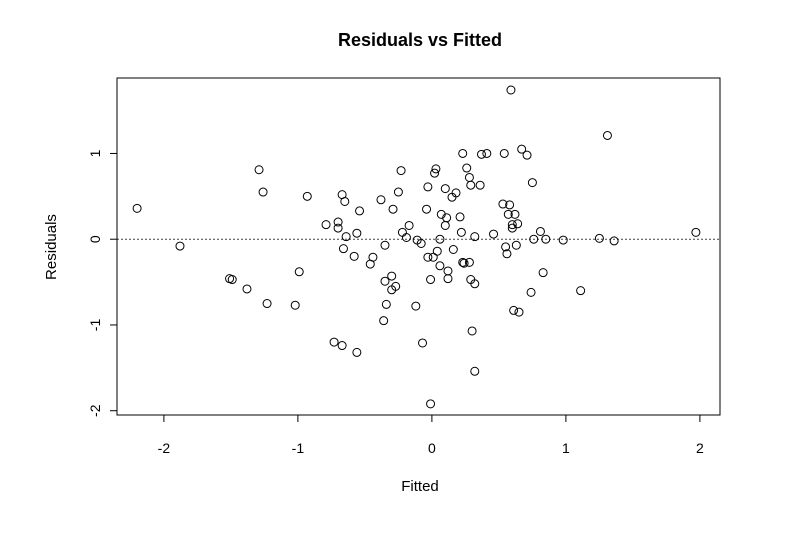  What do you see at coordinates (95, 410) in the screenshot?
I see `y-tick-label: -2` at bounding box center [95, 410].